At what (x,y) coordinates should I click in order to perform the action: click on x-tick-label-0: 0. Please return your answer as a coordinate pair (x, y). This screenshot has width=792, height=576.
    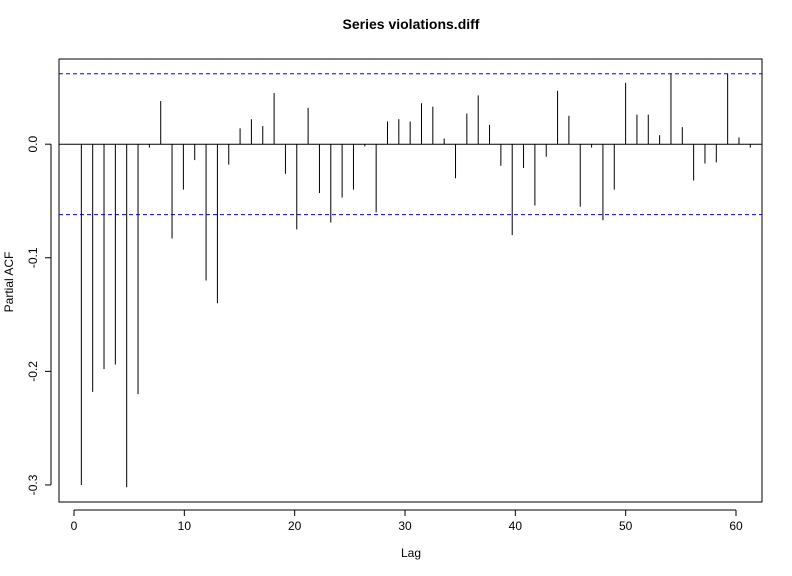
    Looking at the image, I should click on (74, 526).